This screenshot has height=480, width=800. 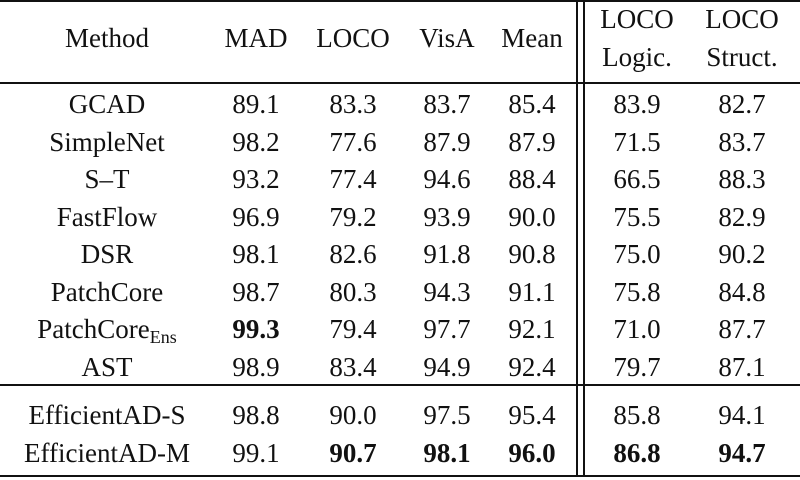 I want to click on method-name: EfficientAD-S, so click(x=107, y=415).